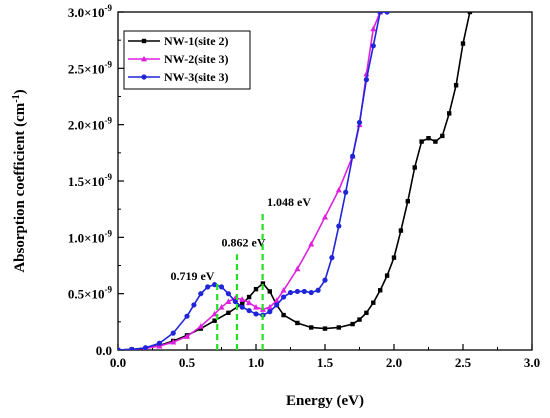 Image resolution: width=550 pixels, height=418 pixels. Describe the element at coordinates (20, 180) in the screenshot. I see `y-axis-title: Absorption coefficient (cm-1)` at that location.